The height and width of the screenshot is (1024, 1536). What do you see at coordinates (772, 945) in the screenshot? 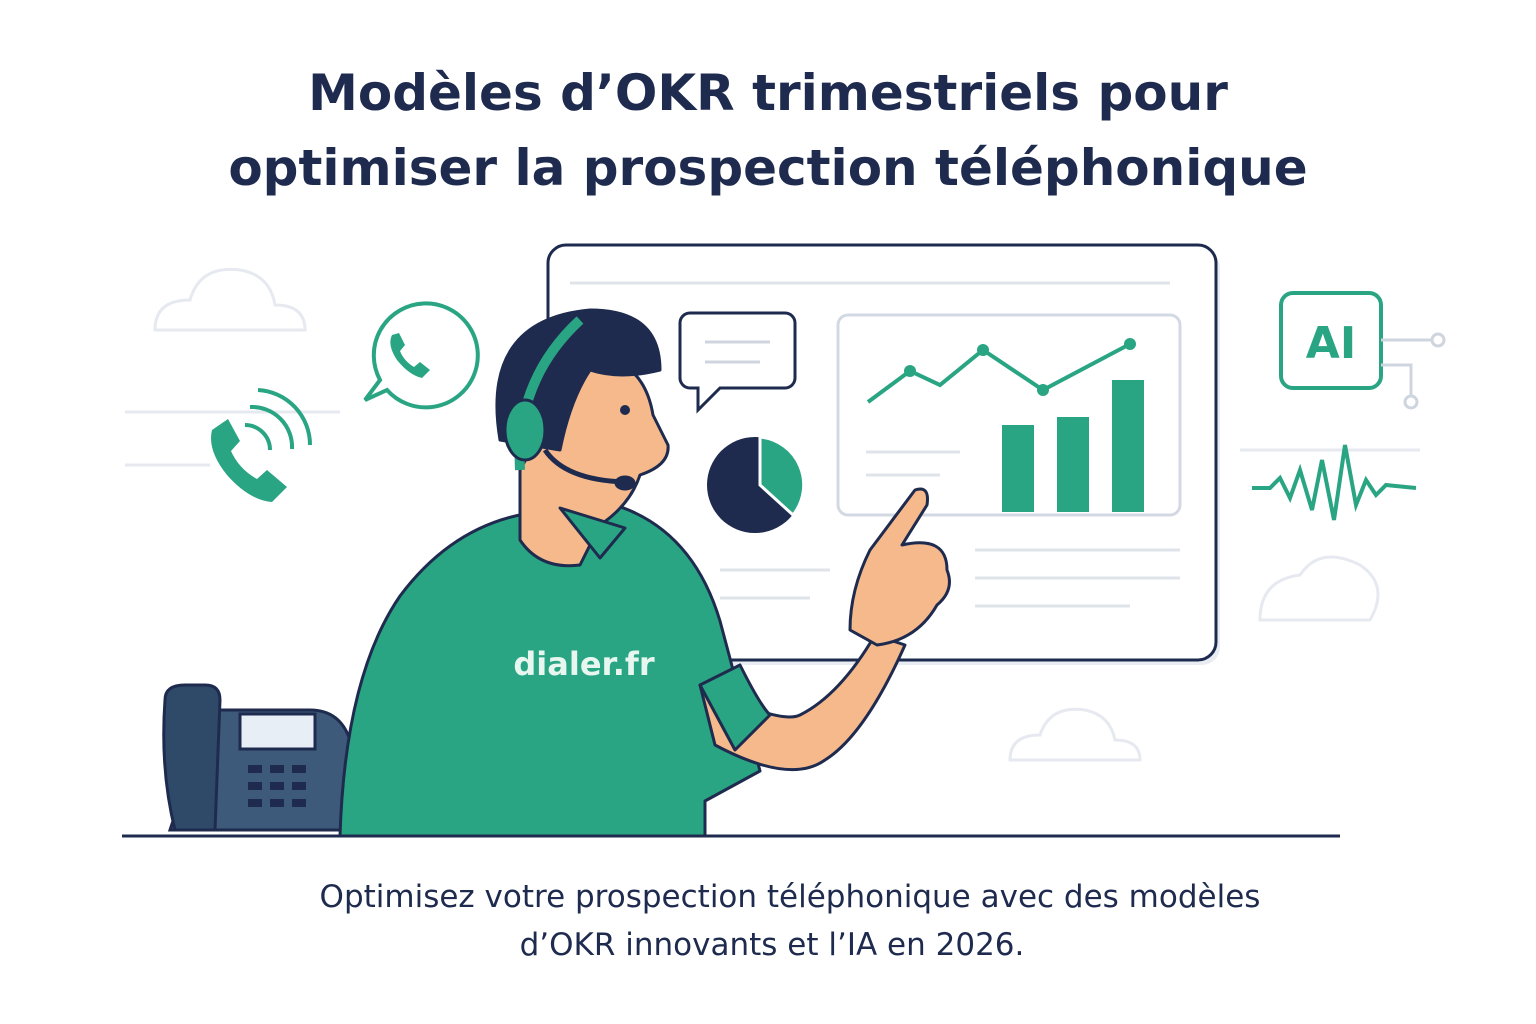
I see `caption-line: d’OKR innovants et l’IA en 2026.` at bounding box center [772, 945].